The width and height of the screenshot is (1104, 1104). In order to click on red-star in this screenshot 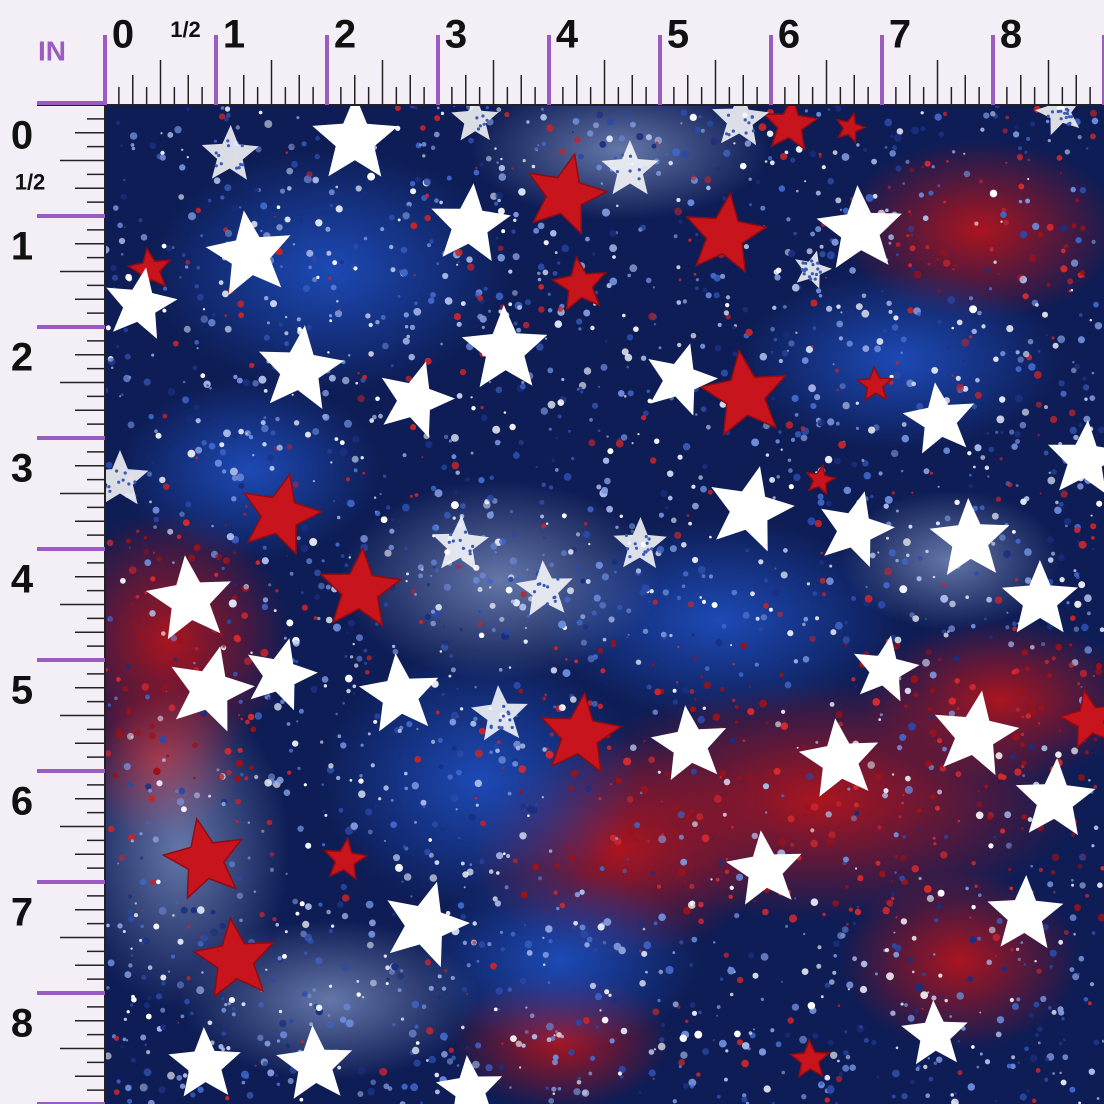, I will do `click(346, 858)`.